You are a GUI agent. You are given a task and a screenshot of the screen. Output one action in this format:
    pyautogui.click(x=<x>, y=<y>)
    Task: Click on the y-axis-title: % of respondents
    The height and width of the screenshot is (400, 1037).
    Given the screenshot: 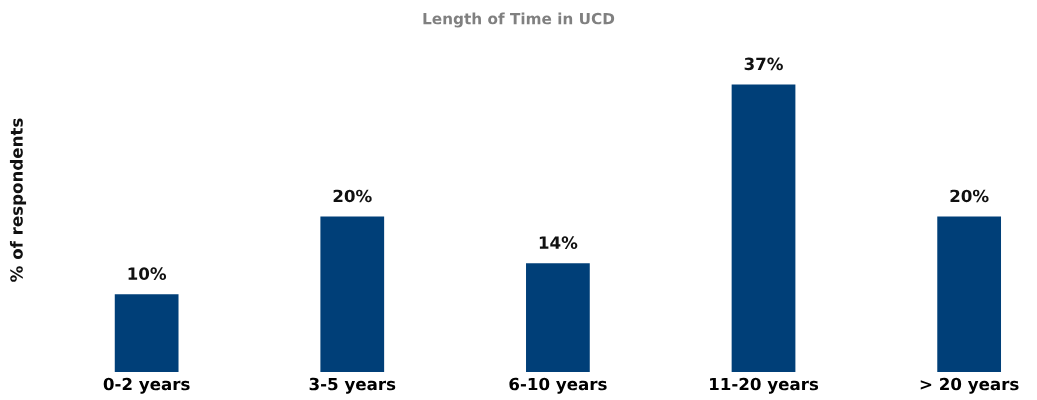 What is the action you would take?
    pyautogui.click(x=18, y=200)
    